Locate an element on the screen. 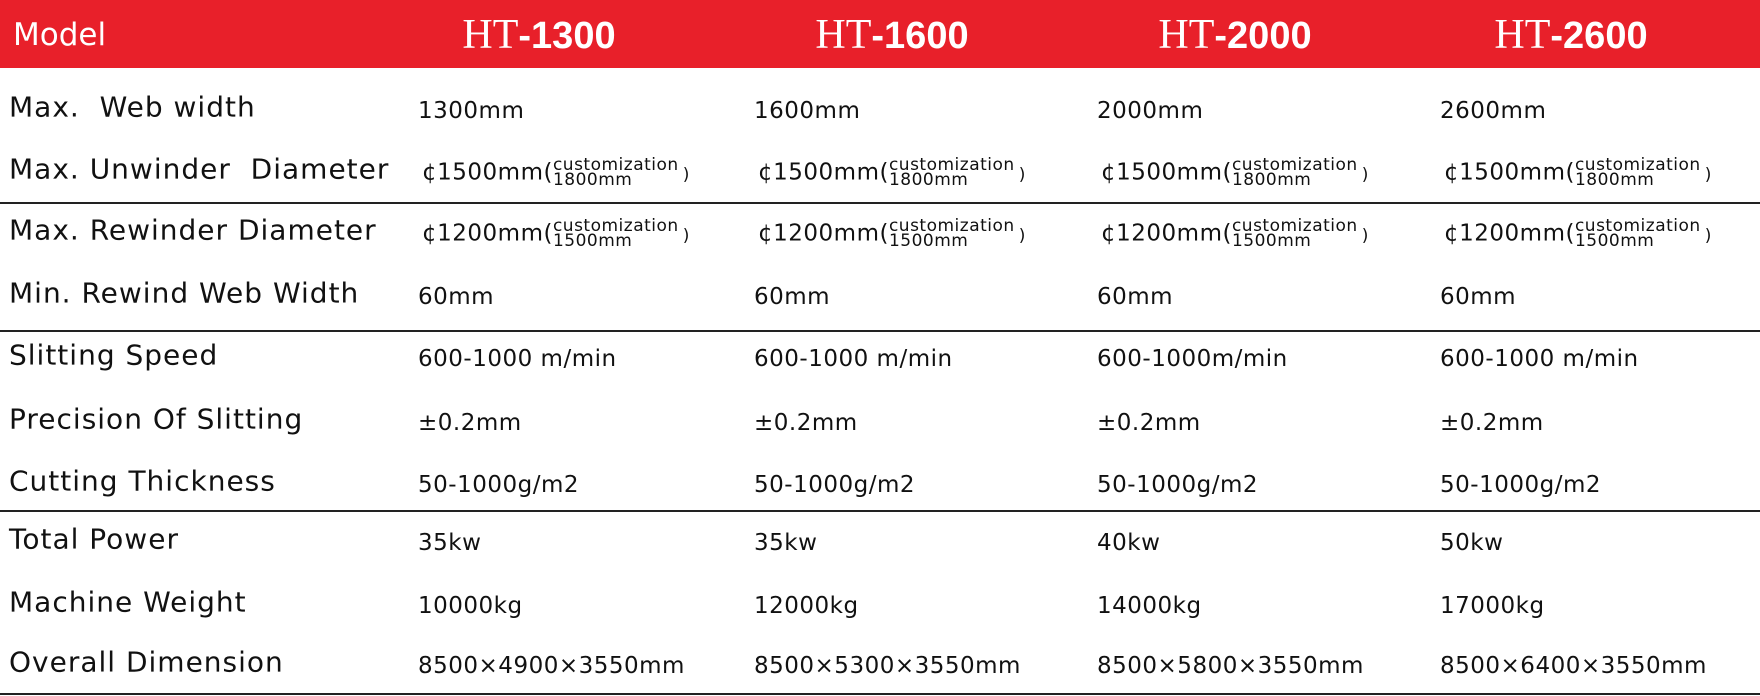 This screenshot has width=1760, height=696. row-label: Max. Web width is located at coordinates (132, 107).